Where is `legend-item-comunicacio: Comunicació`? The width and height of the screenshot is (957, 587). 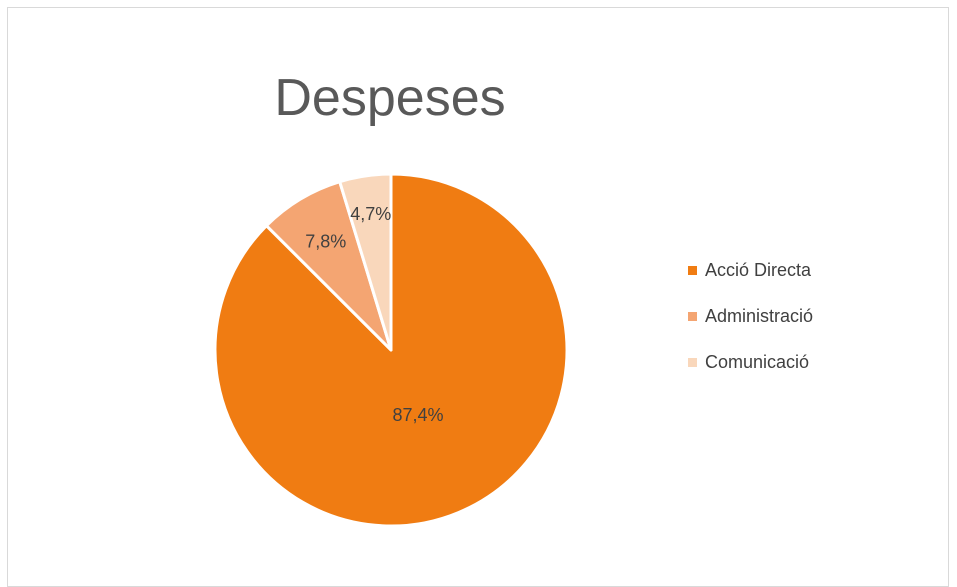
legend-item-comunicacio: Comunicació is located at coordinates (750, 362).